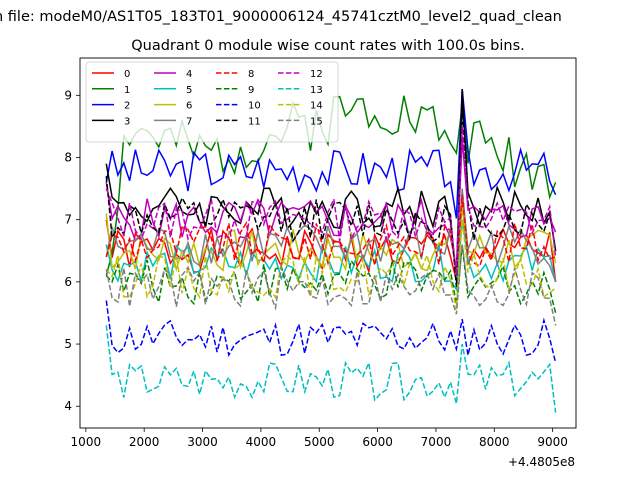  What do you see at coordinates (127, 121) in the screenshot?
I see `legend-label: 3` at bounding box center [127, 121].